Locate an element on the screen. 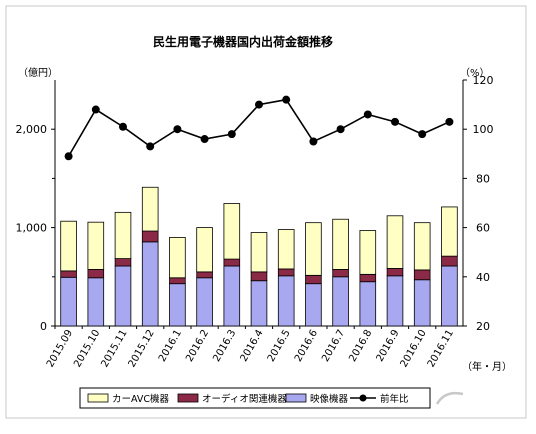  right-tick-label: 80 is located at coordinates (483, 178).